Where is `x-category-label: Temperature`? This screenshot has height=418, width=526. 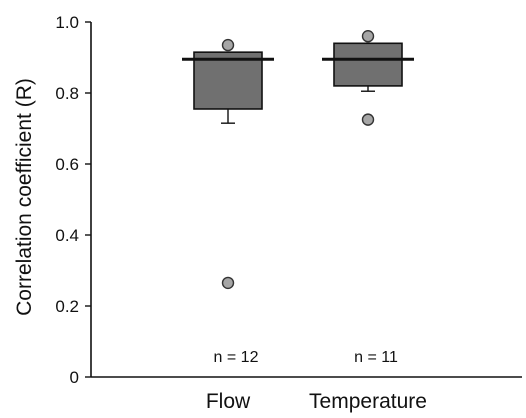
x-category-label: Temperature is located at coordinates (368, 401).